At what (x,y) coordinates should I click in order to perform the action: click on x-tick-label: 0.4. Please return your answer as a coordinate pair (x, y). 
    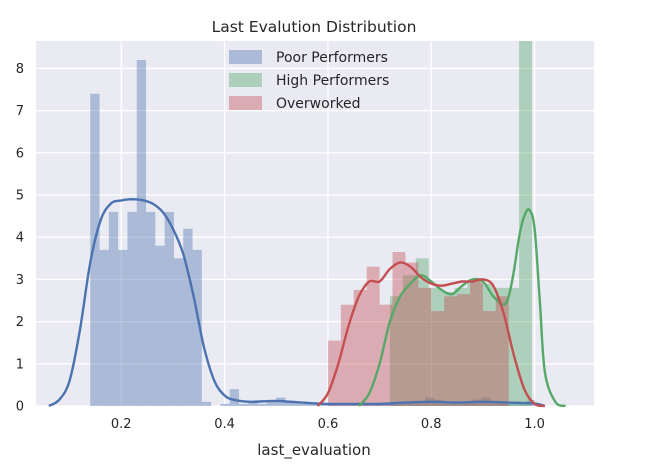
    Looking at the image, I should click on (224, 424).